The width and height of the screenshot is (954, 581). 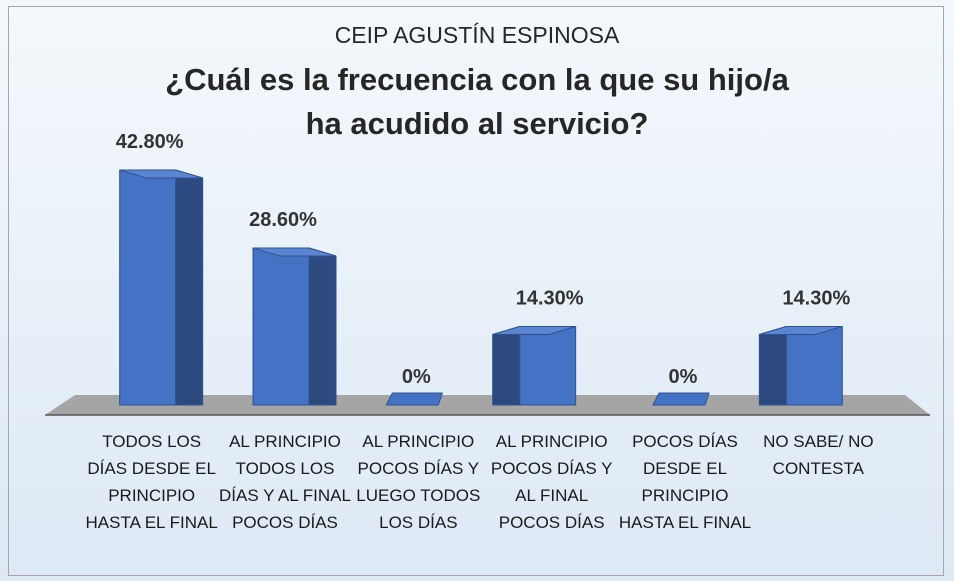 What do you see at coordinates (283, 220) in the screenshot?
I see `value-label: 28.60%` at bounding box center [283, 220].